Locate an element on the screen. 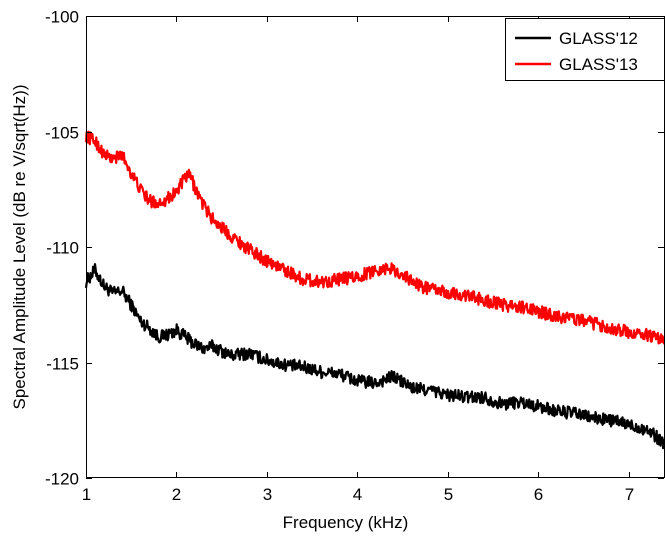 This screenshot has height=536, width=665. x-tick-label: 4 is located at coordinates (357, 494).